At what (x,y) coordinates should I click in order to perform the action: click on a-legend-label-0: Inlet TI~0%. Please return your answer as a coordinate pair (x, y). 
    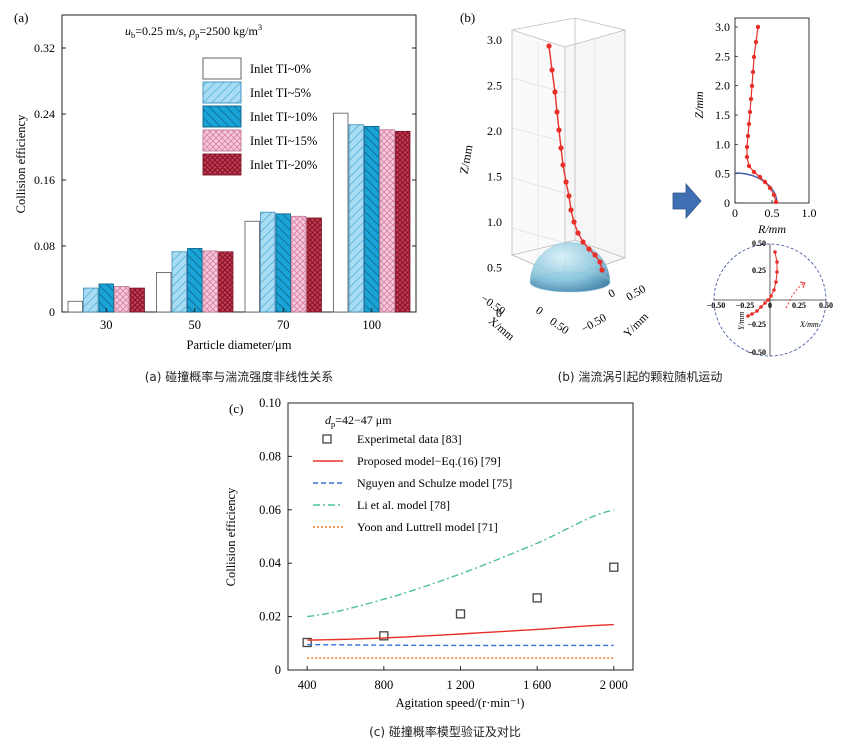
    Looking at the image, I should click on (280, 69).